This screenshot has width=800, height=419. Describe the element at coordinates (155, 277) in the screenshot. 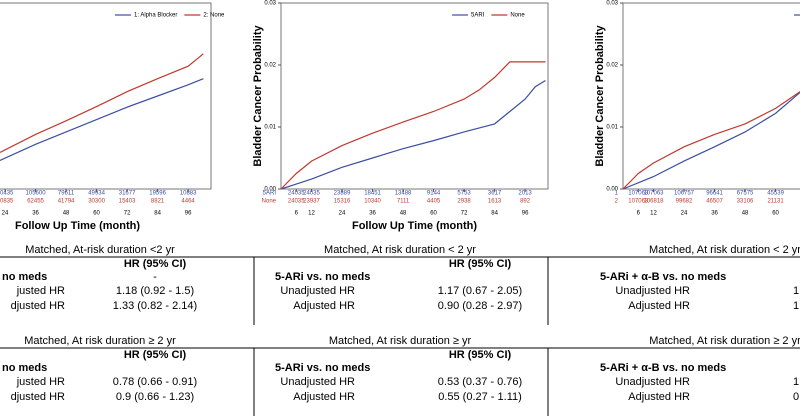

I see `comparison-value: -` at that location.